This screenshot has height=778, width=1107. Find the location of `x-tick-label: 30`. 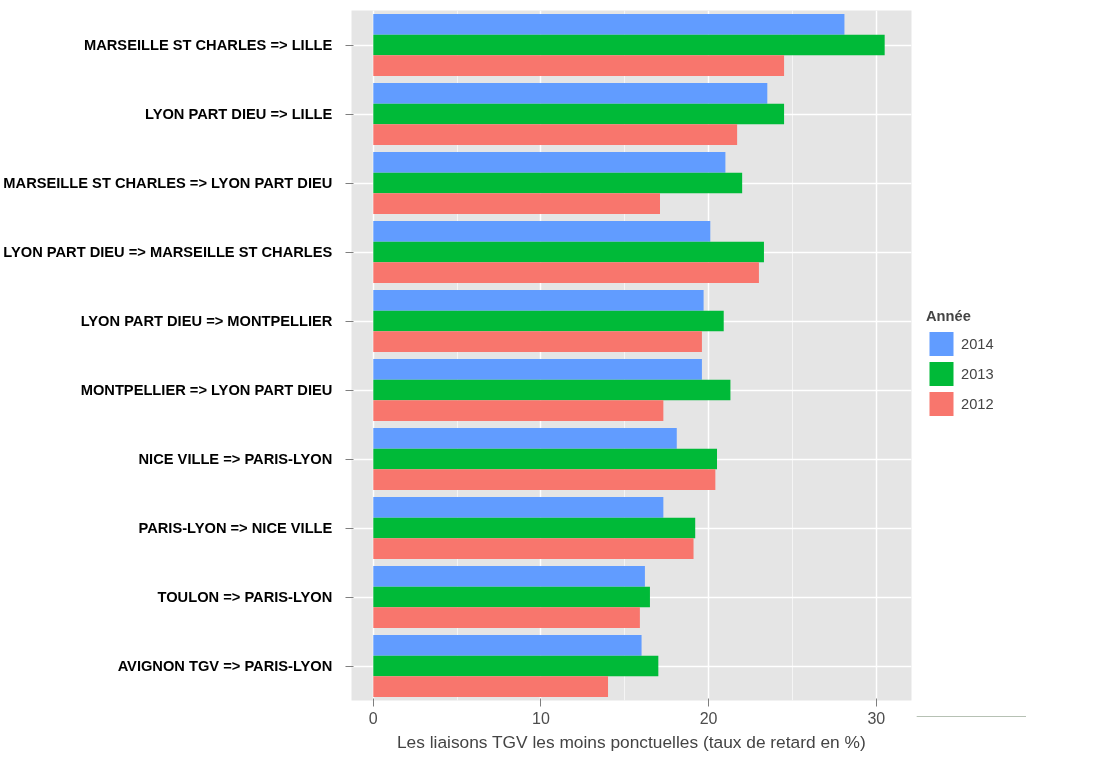

x-tick-label: 30 is located at coordinates (876, 718).